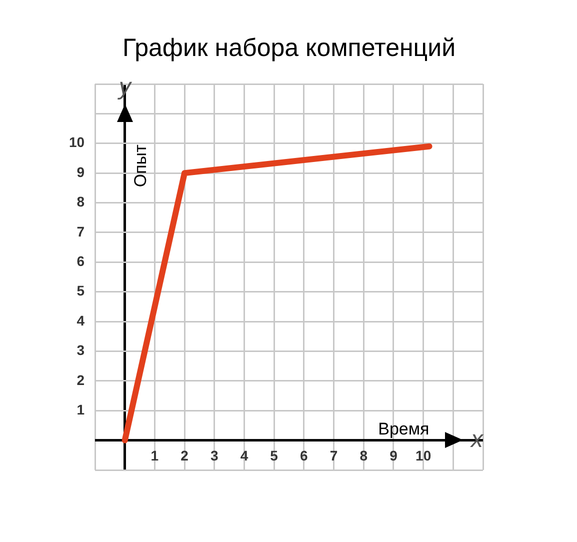 The image size is (577, 542). Describe the element at coordinates (304, 455) in the screenshot. I see `x-tick-label: 6` at that location.